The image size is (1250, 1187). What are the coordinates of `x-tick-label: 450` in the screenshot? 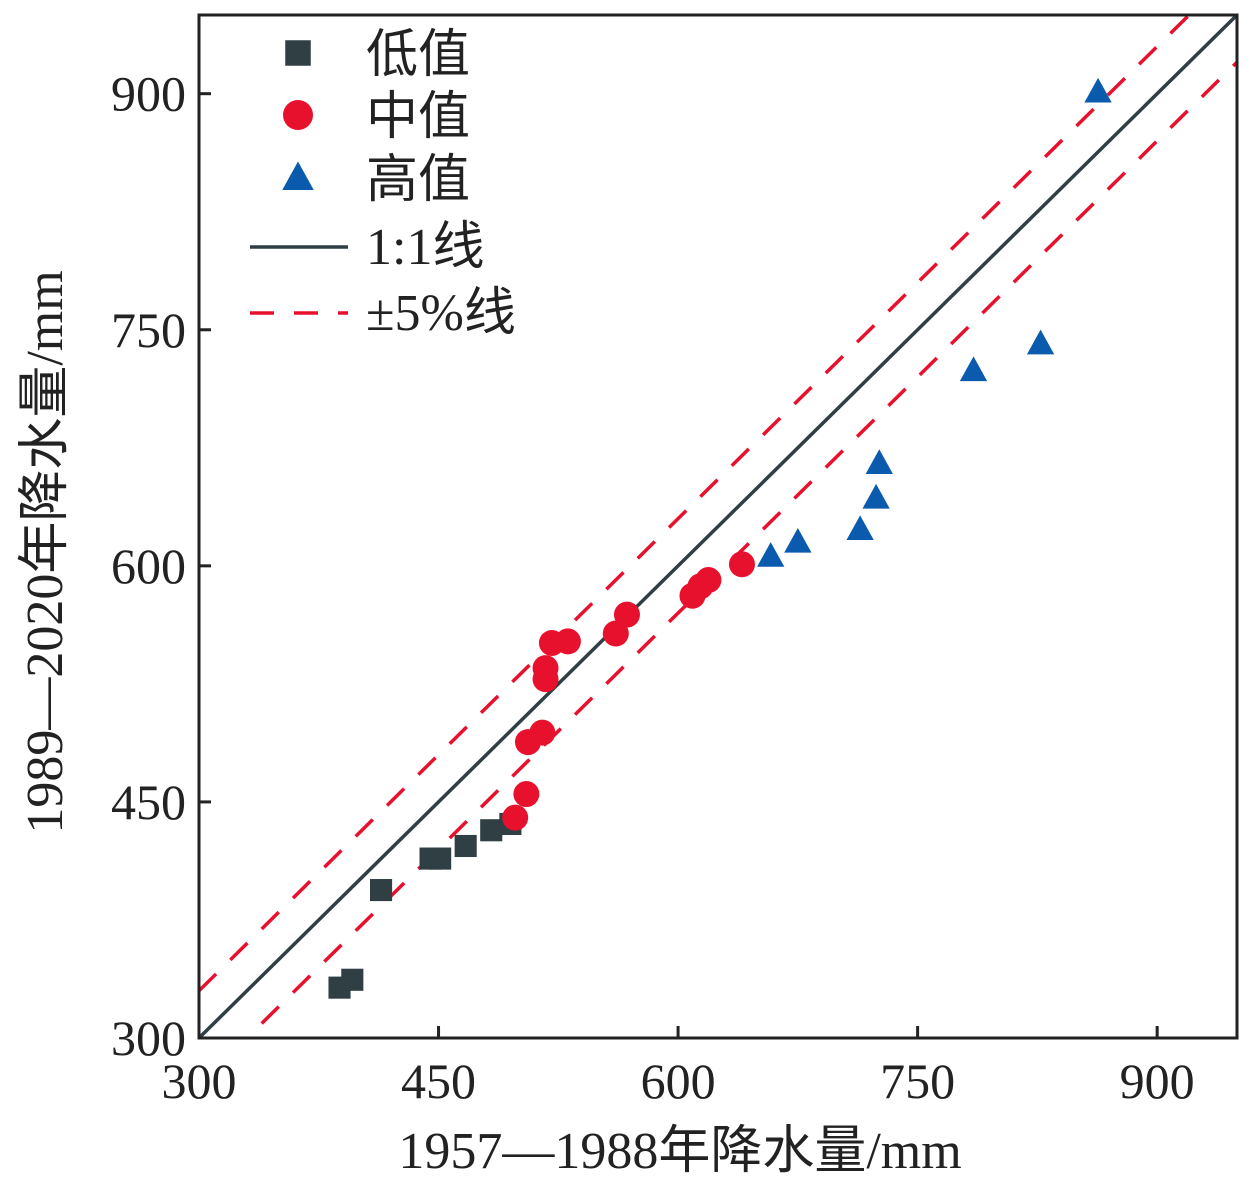 It's located at (438, 1081).